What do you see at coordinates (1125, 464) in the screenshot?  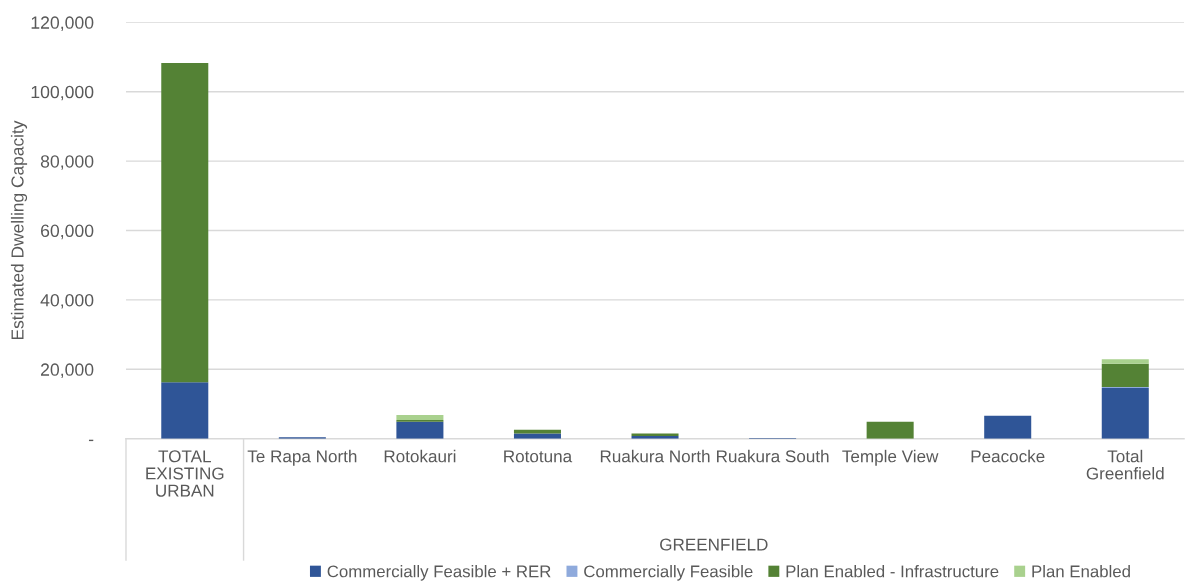 I see `x-tick-label: Total Greenfield` at bounding box center [1125, 464].